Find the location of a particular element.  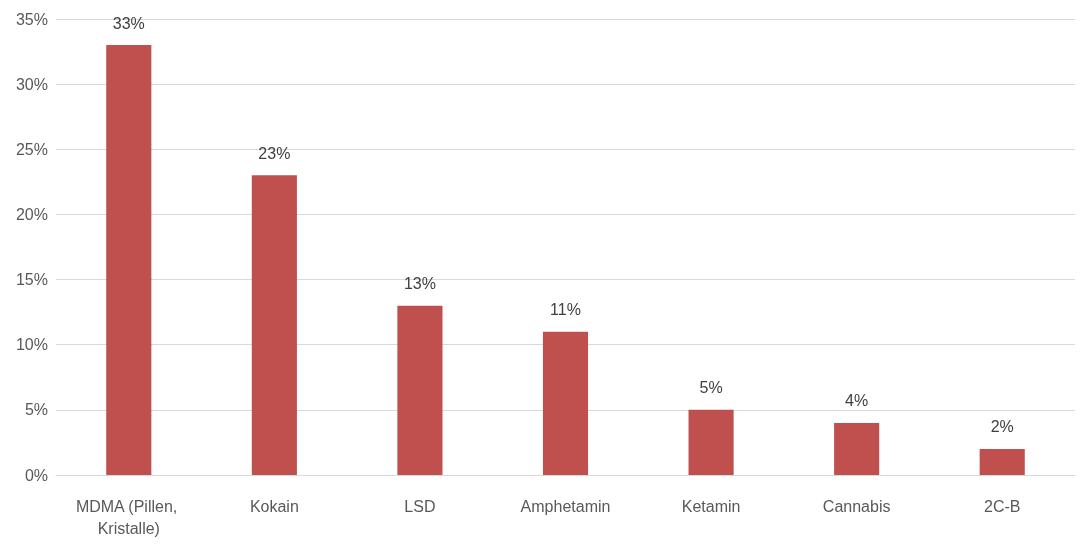

x-tick-label: MDMA (Pillen, Kristalle) is located at coordinates (128, 517).